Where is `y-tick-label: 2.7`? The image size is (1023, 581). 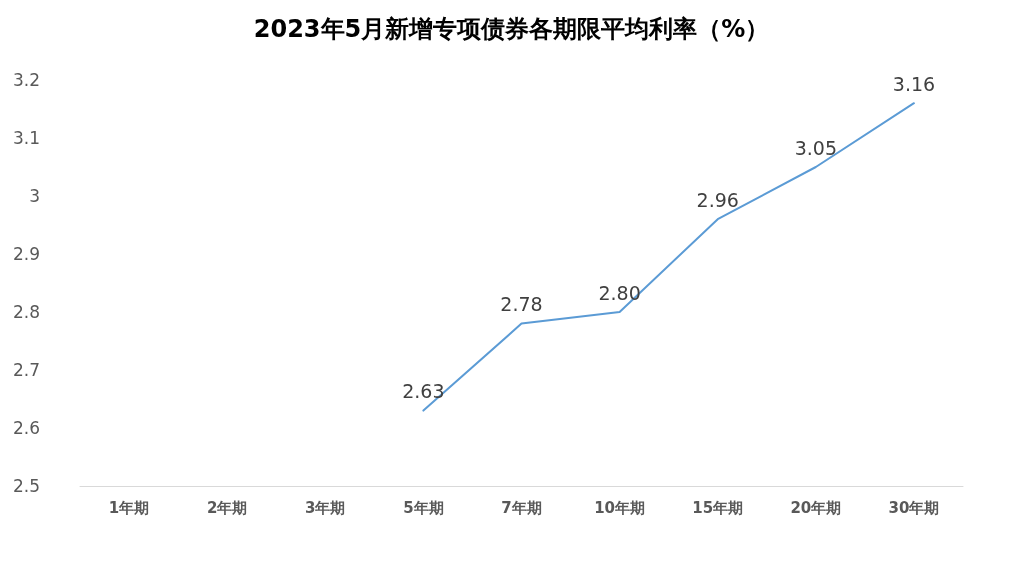 y-tick-label: 2.7 is located at coordinates (26, 370).